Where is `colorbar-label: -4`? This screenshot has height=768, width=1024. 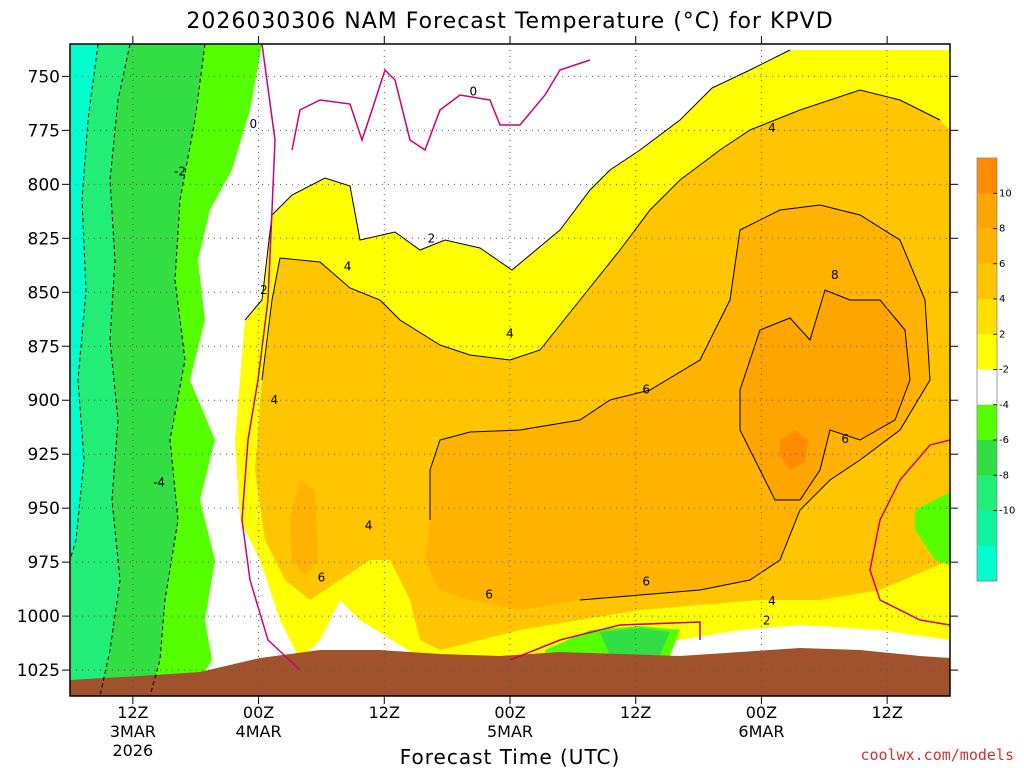 colorbar-label: -4 is located at coordinates (1004, 405).